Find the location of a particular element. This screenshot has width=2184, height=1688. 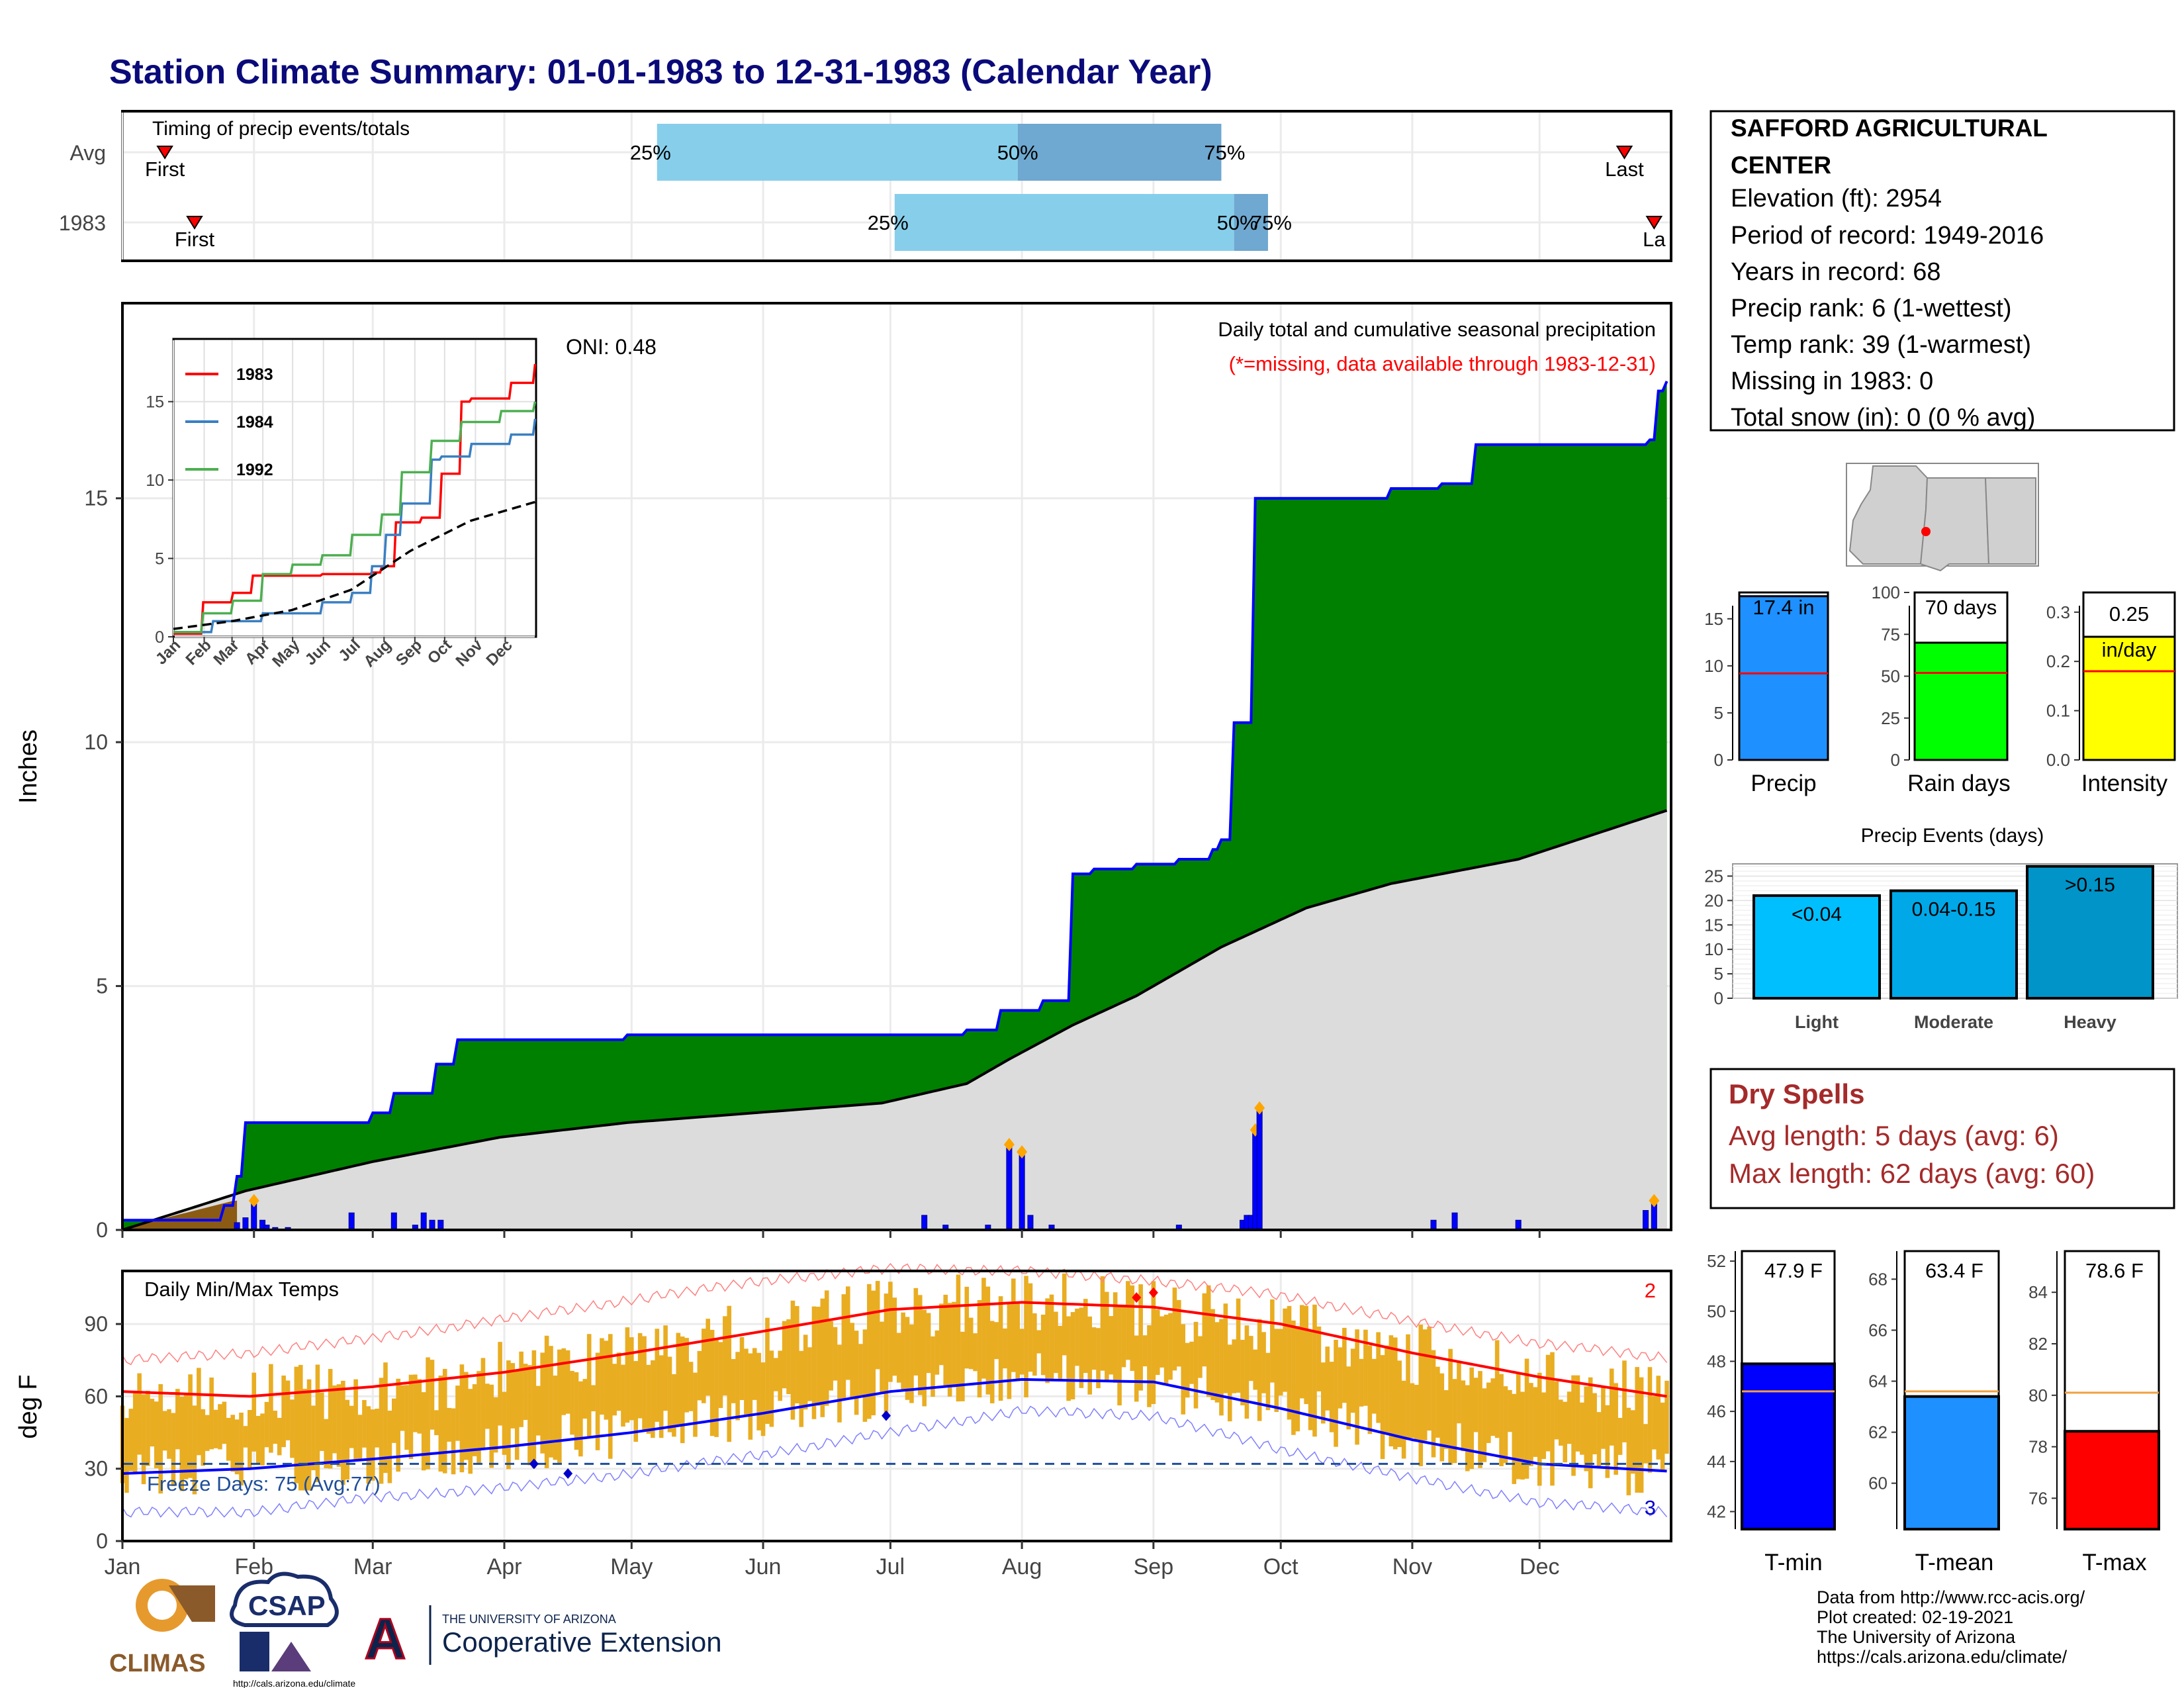

temp-ytick-label: 60 is located at coordinates (96, 1396).